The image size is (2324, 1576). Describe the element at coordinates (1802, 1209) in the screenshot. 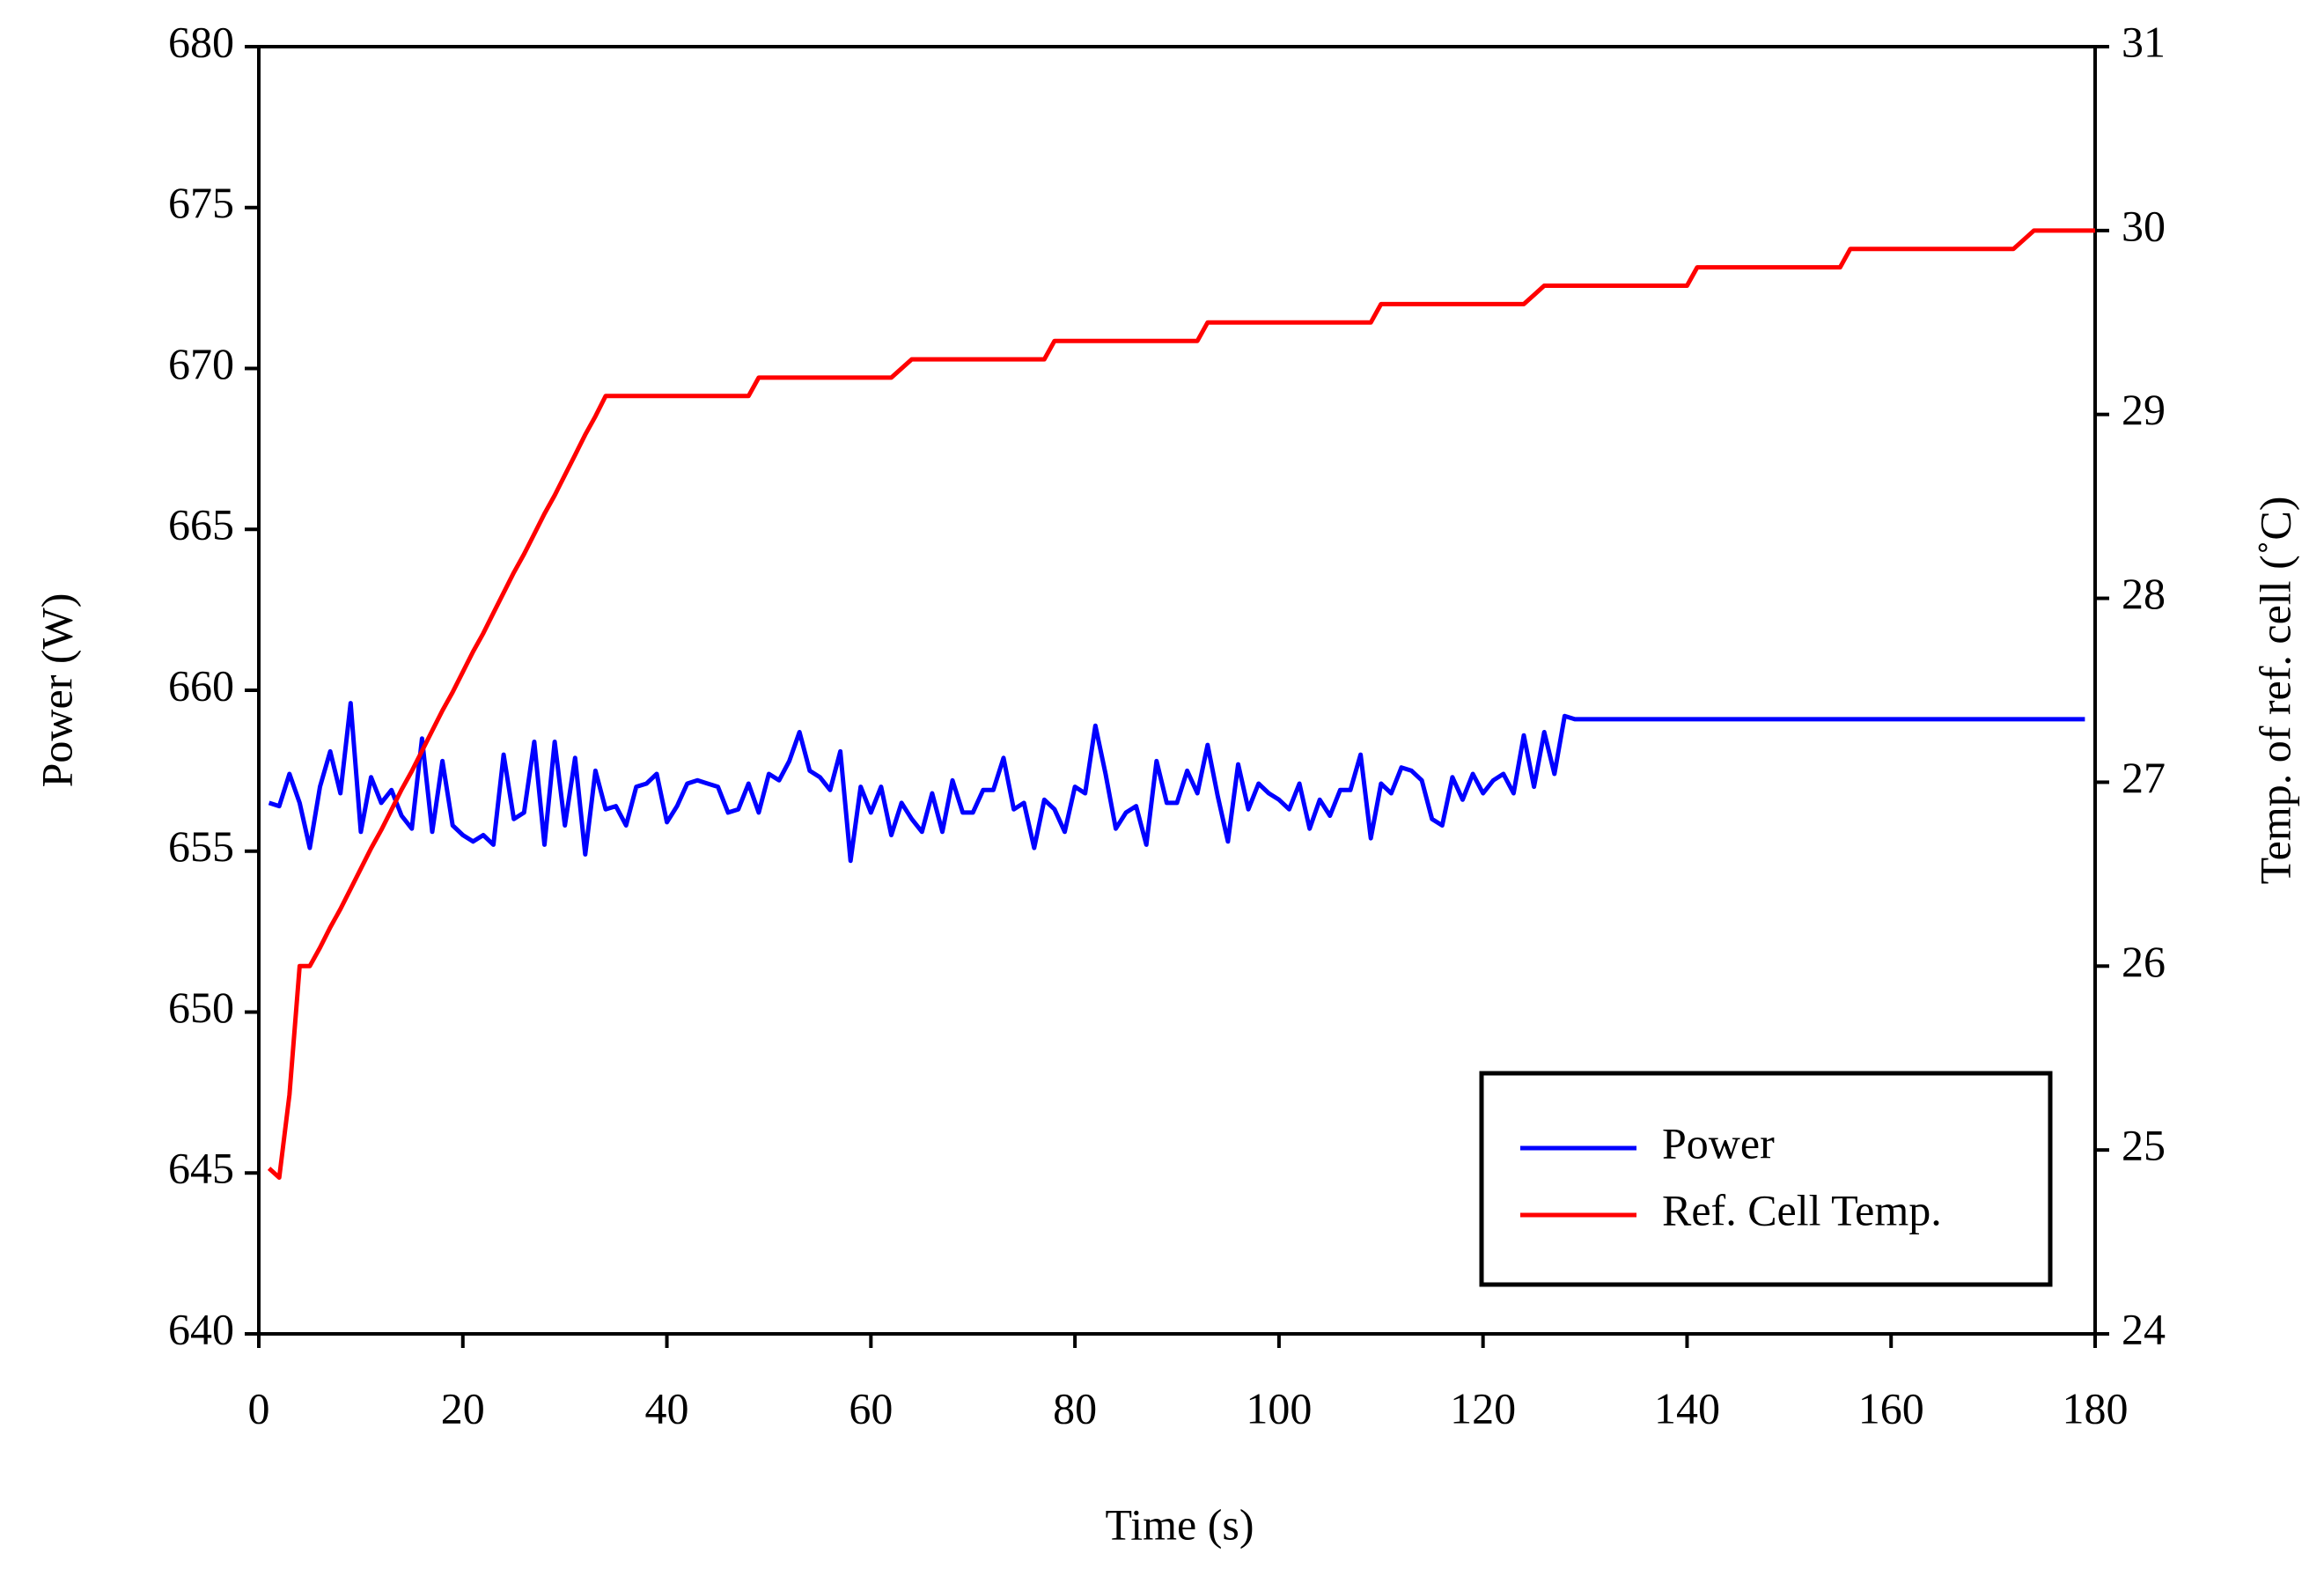

I see `legend-label: Ref. Cell Temp.` at that location.